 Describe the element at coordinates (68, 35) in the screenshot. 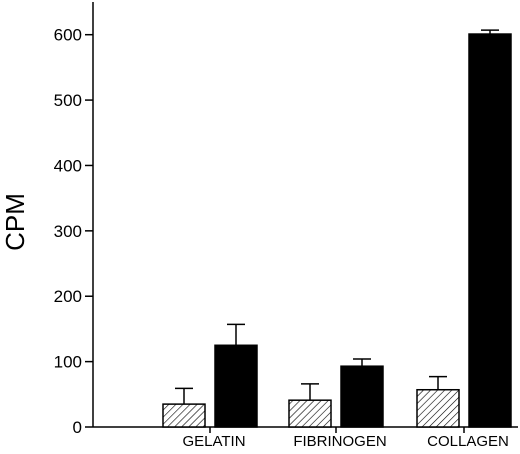

I see `y-tick-label: 600` at that location.